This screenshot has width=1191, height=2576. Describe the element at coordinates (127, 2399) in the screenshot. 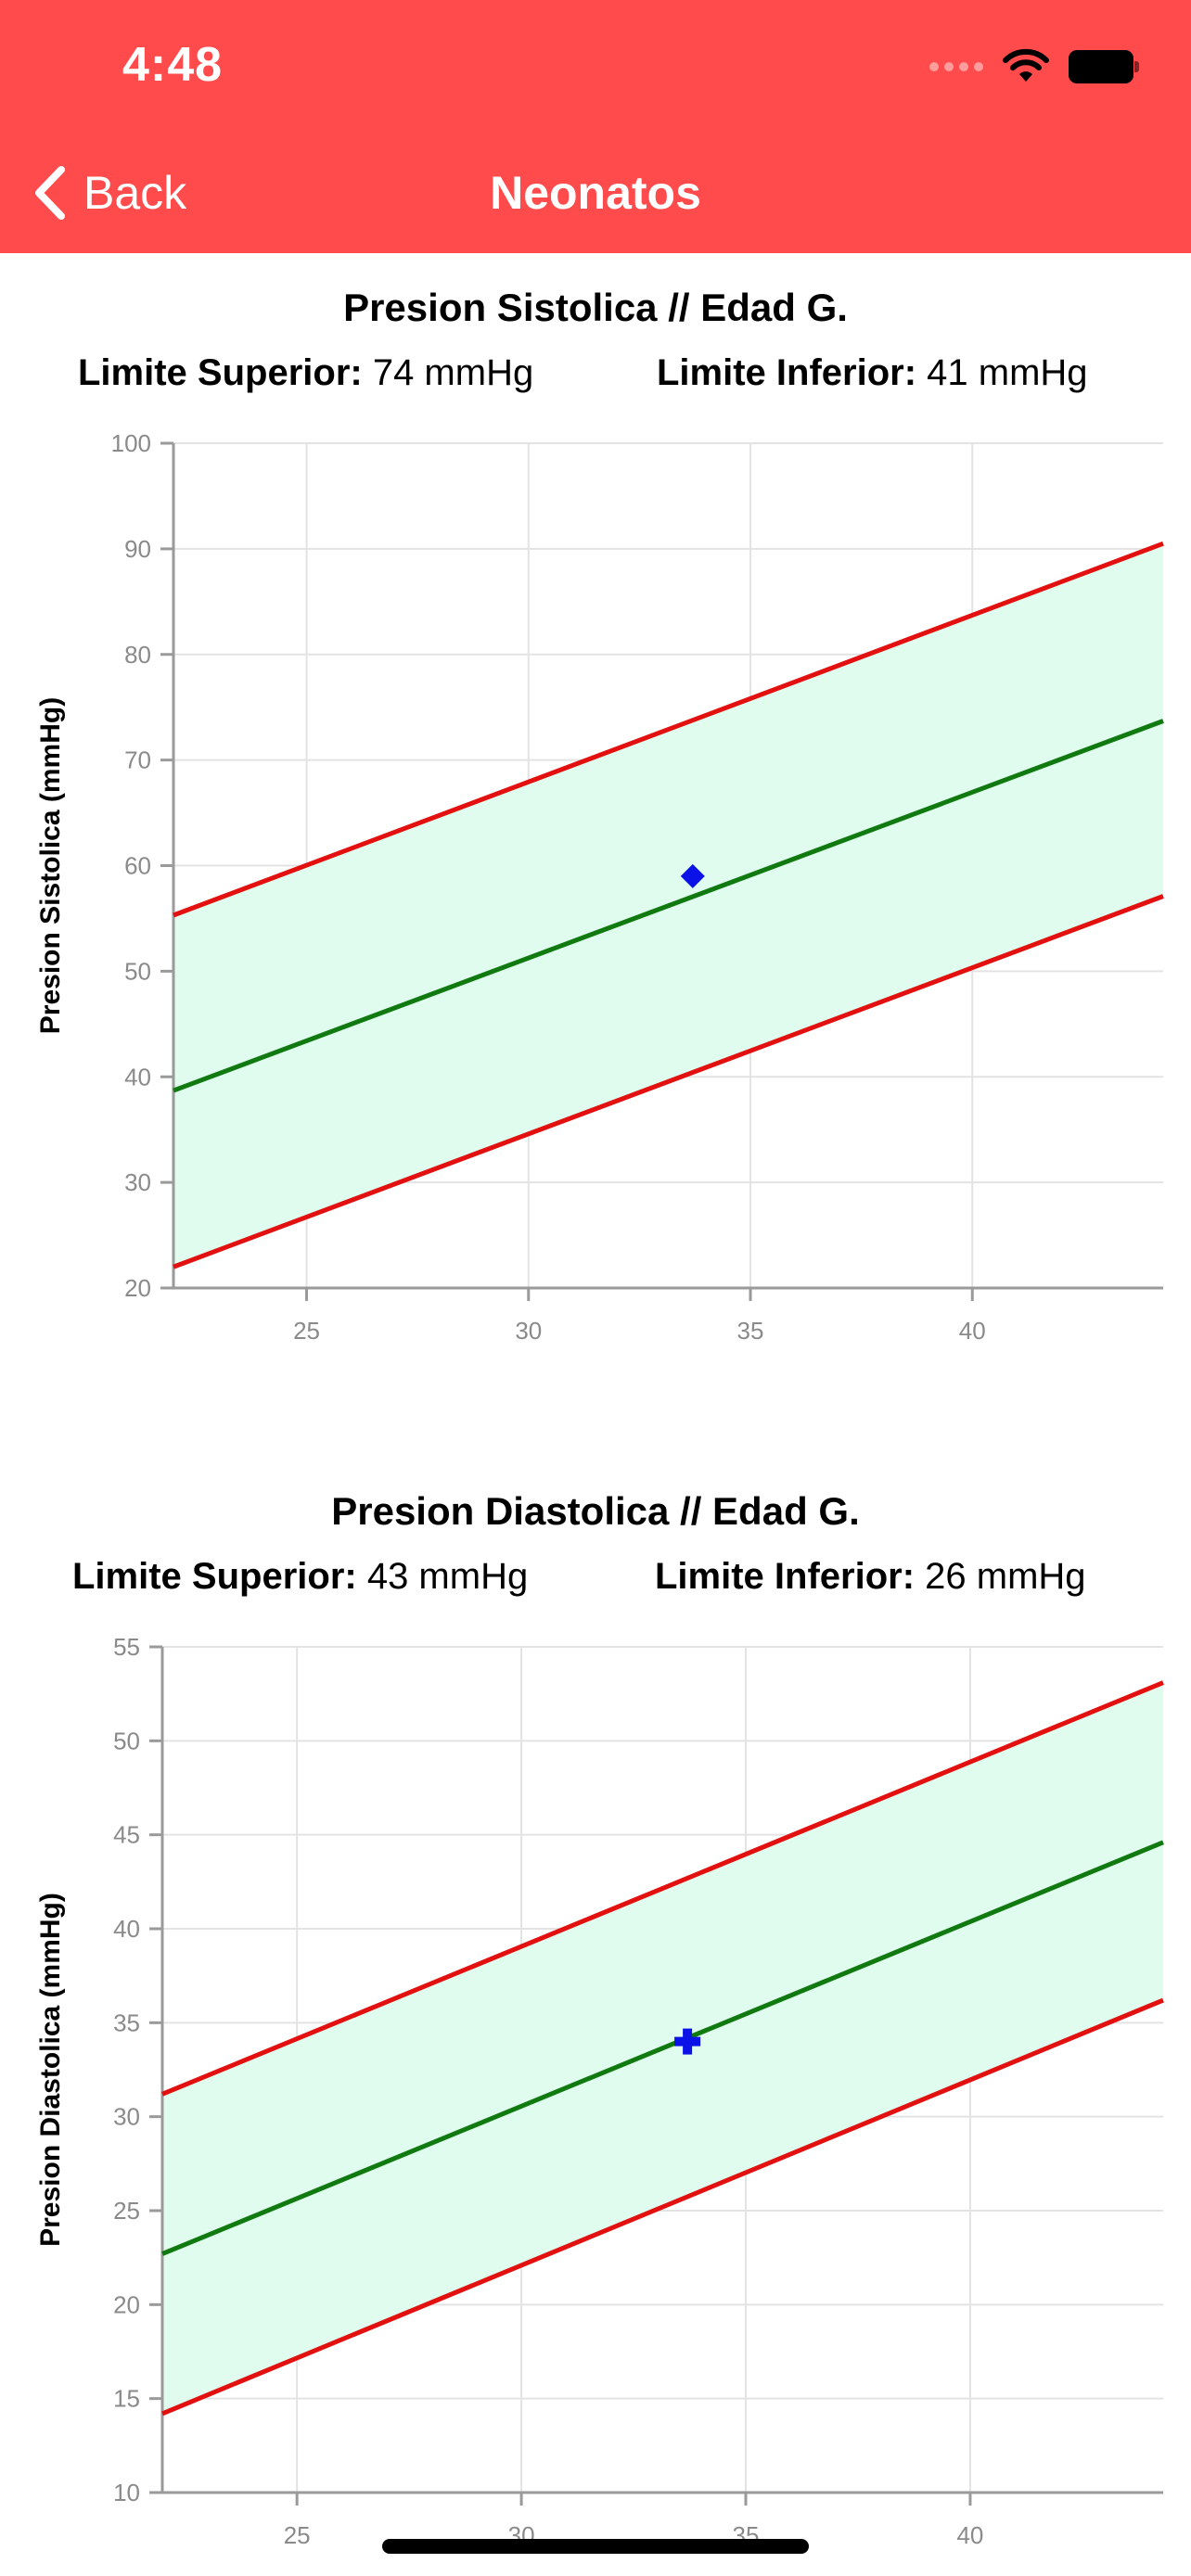

I see `y-tick-label: 15` at that location.